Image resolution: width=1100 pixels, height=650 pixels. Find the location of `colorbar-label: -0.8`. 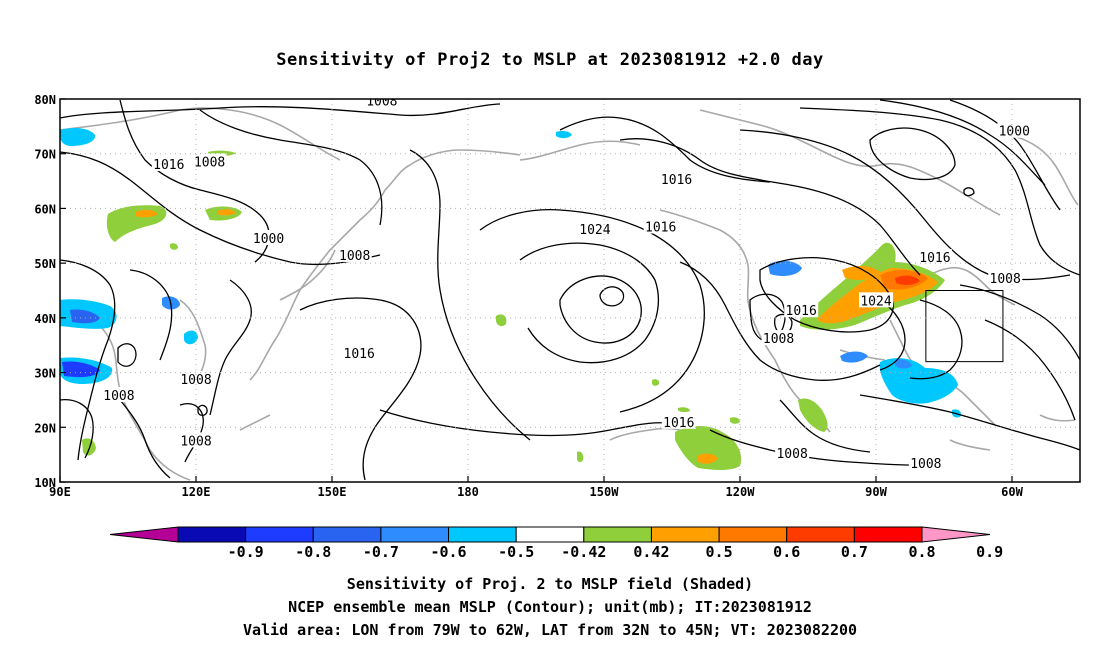

colorbar-label: -0.8 is located at coordinates (313, 552).